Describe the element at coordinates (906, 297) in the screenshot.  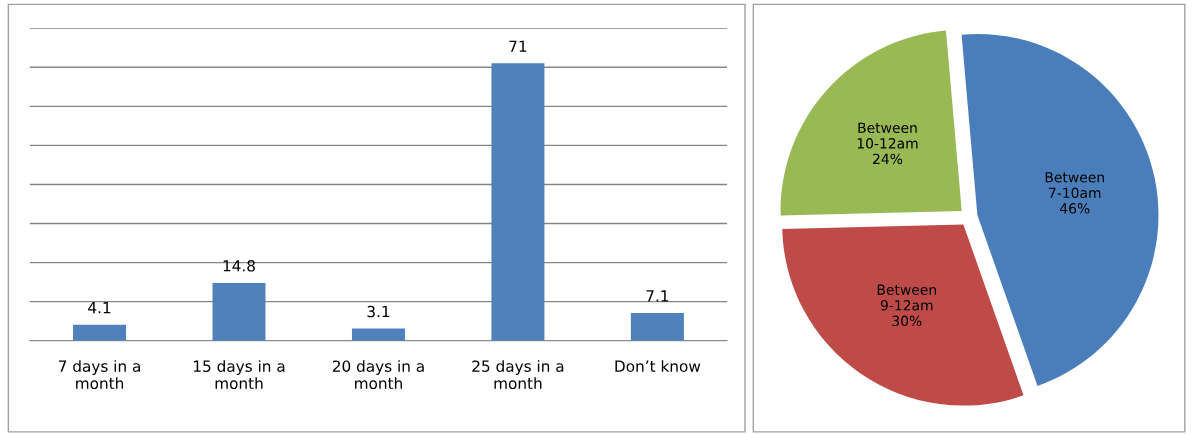
I see `slice-label: Between 9-12am` at that location.